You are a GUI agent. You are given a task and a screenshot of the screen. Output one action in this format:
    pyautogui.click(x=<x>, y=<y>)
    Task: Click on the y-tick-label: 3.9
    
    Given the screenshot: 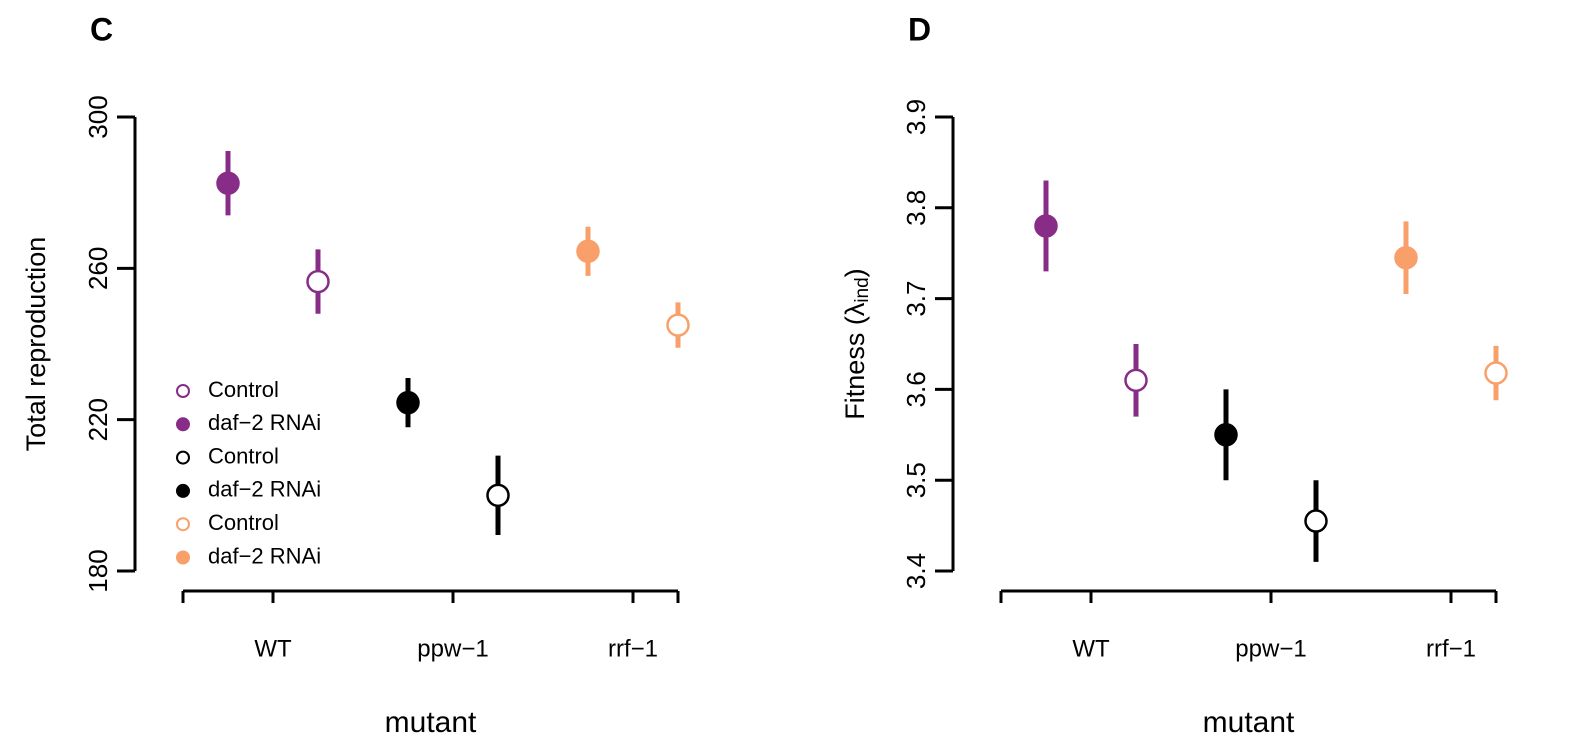 What is the action you would take?
    pyautogui.click(x=916, y=117)
    